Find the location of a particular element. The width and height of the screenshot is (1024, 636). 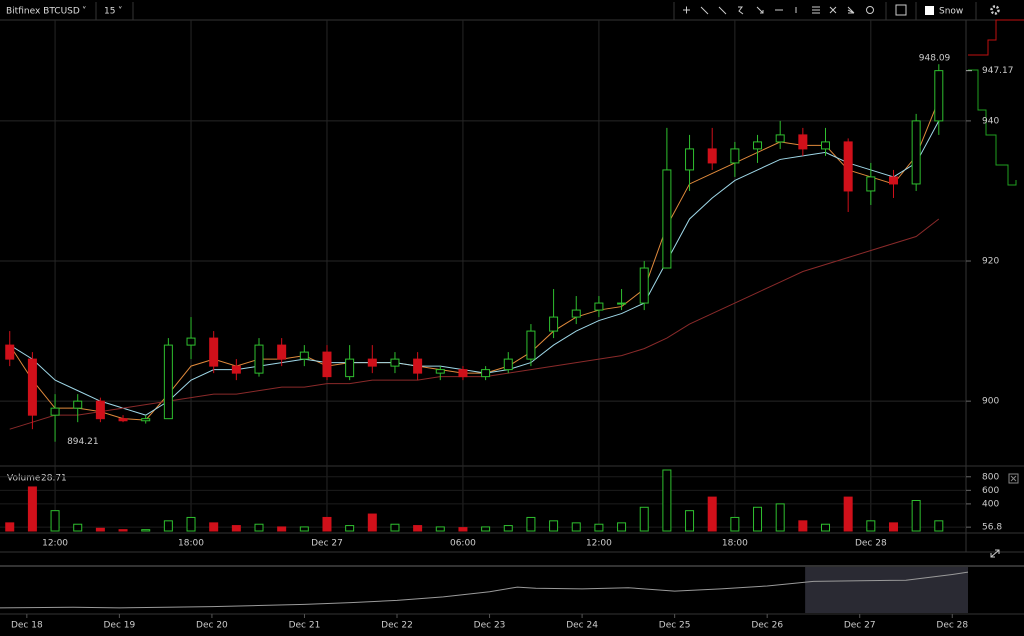

y-tick-label: 56.8 is located at coordinates (992, 528).